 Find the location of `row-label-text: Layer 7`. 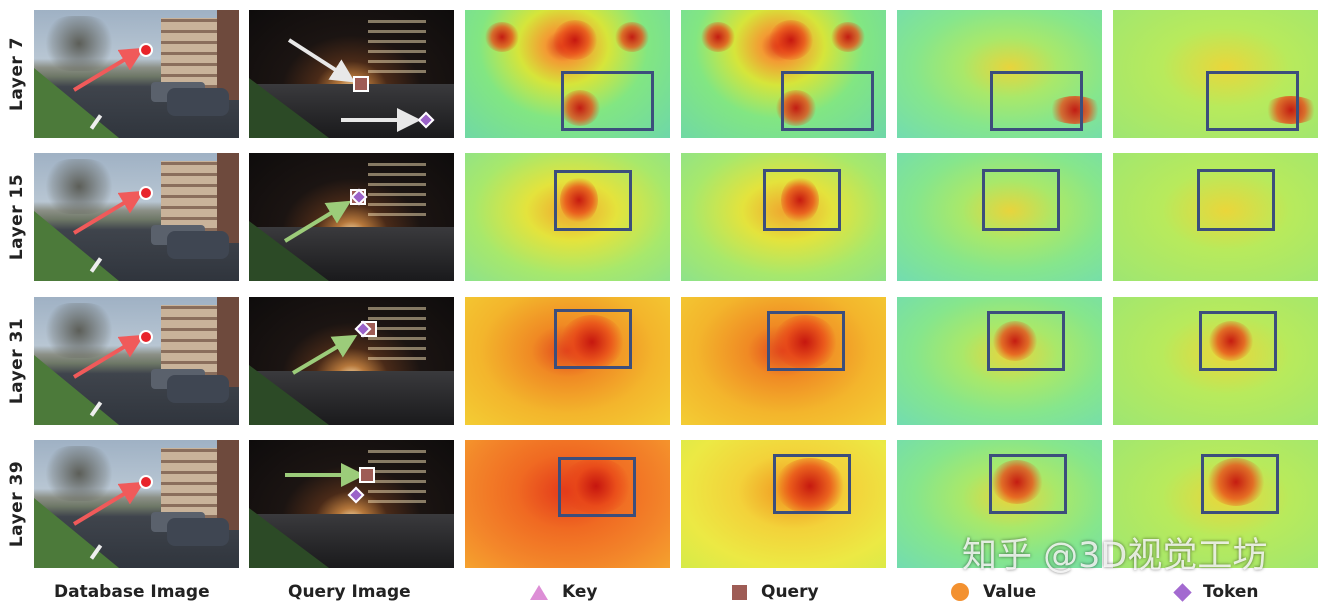

row-label-text: Layer 7 is located at coordinates (17, 74).